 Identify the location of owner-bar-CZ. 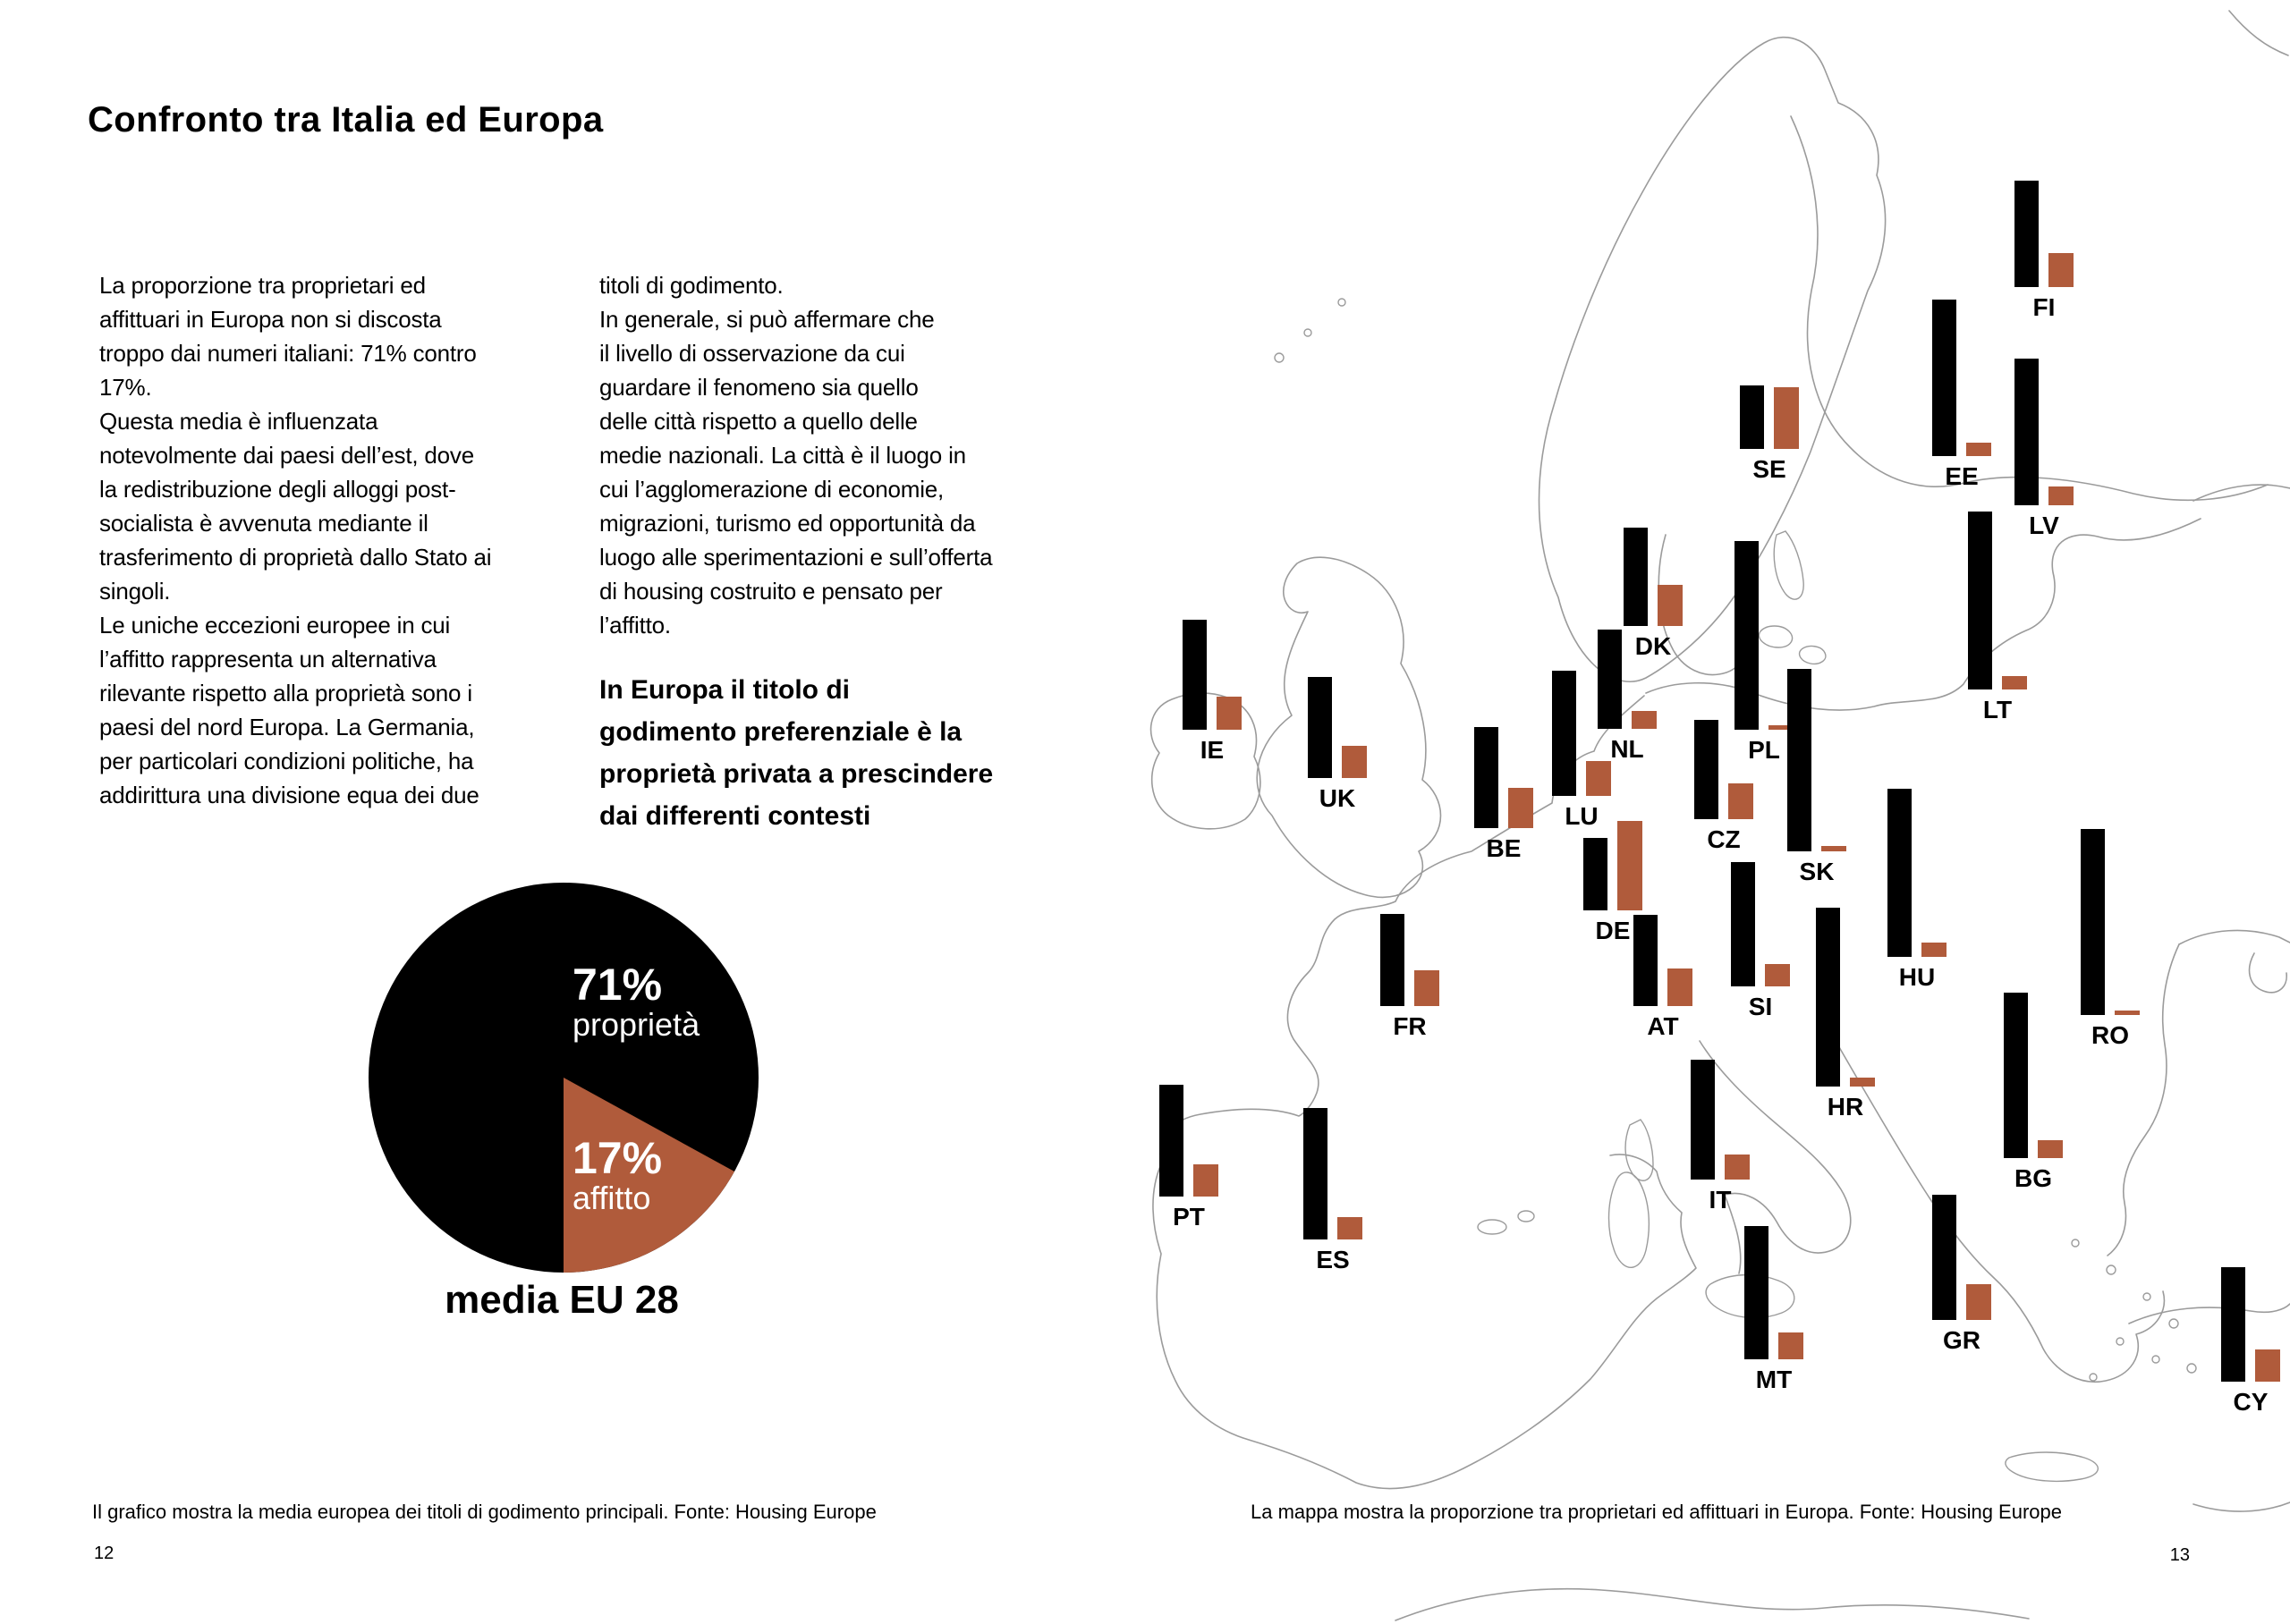
(1706, 769).